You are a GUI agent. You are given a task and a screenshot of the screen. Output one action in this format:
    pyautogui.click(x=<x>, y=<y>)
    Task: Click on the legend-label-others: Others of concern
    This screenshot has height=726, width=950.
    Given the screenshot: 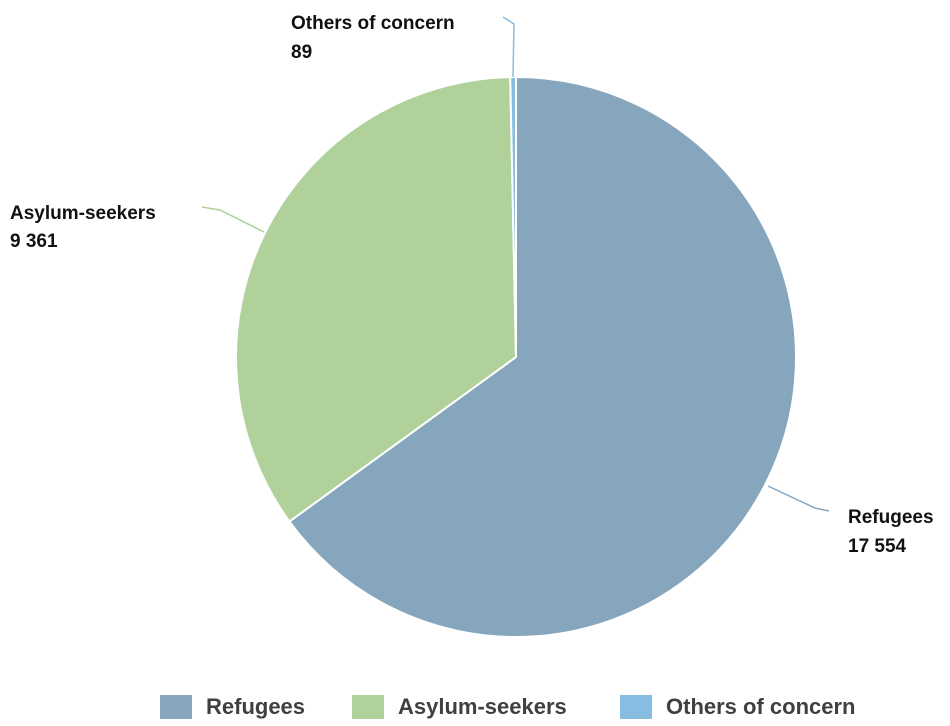 What is the action you would take?
    pyautogui.click(x=761, y=706)
    